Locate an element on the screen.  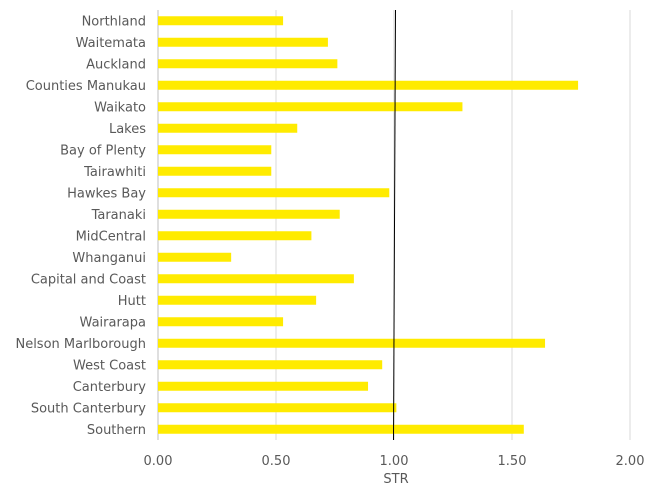
category-label: Counties Manukau is located at coordinates (86, 86).